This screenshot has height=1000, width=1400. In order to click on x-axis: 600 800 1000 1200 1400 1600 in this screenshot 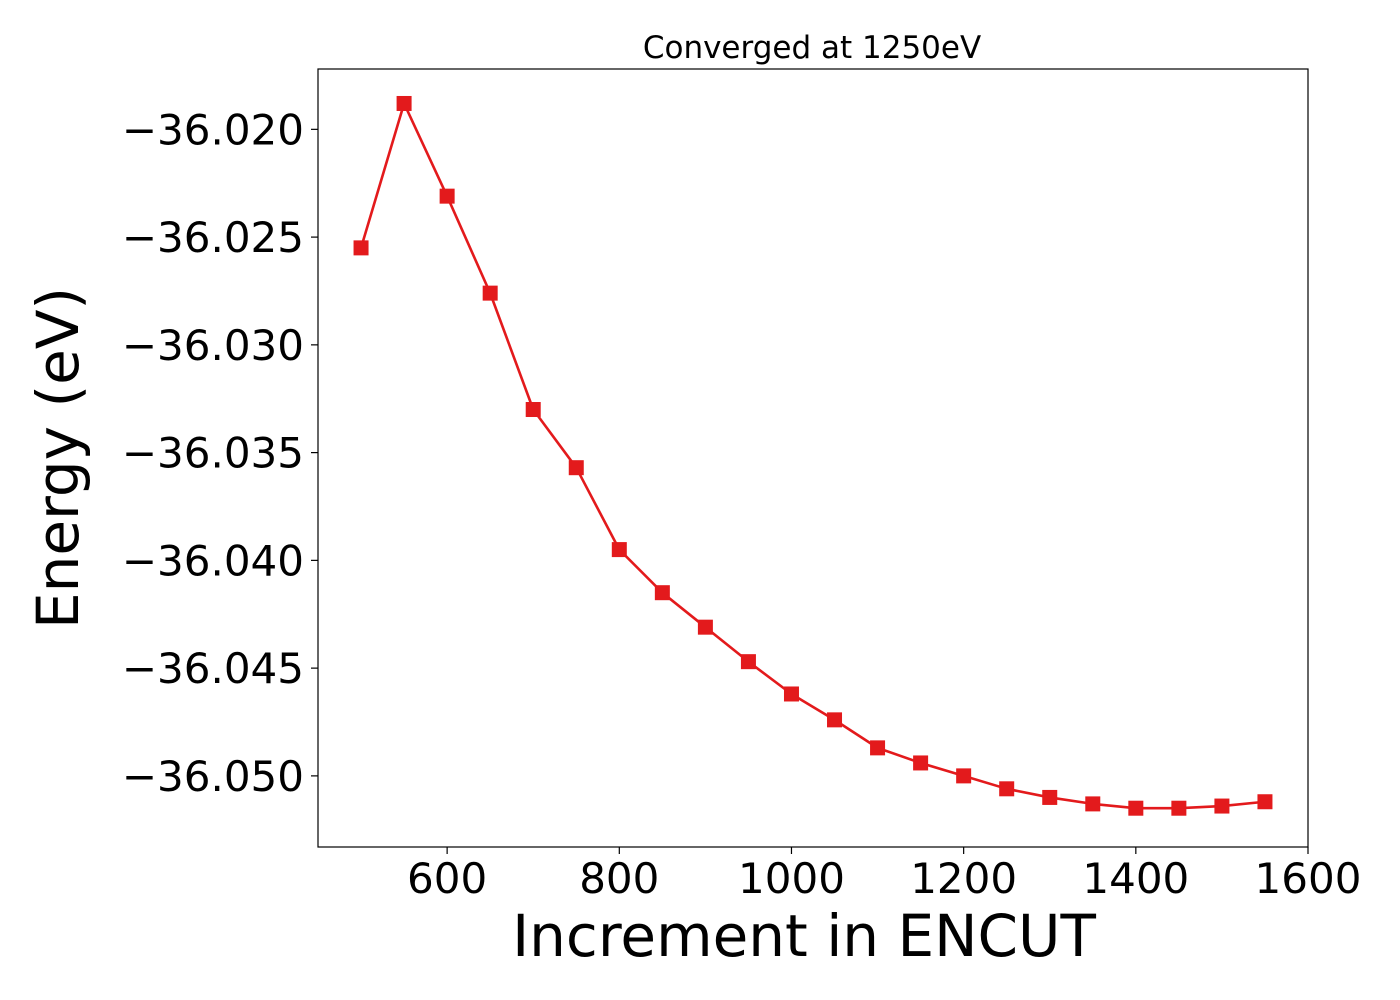, I will do `click(884, 875)`.